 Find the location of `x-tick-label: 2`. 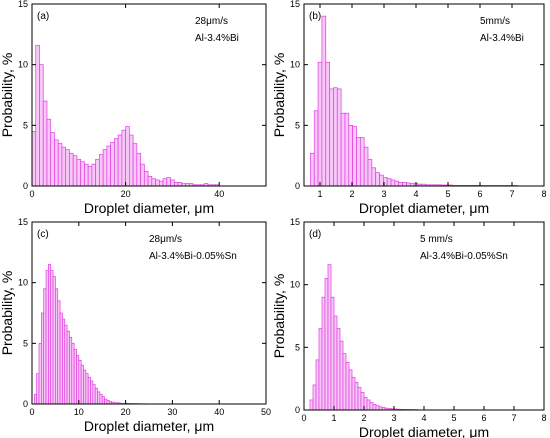

x-tick-label: 2 is located at coordinates (363, 418).